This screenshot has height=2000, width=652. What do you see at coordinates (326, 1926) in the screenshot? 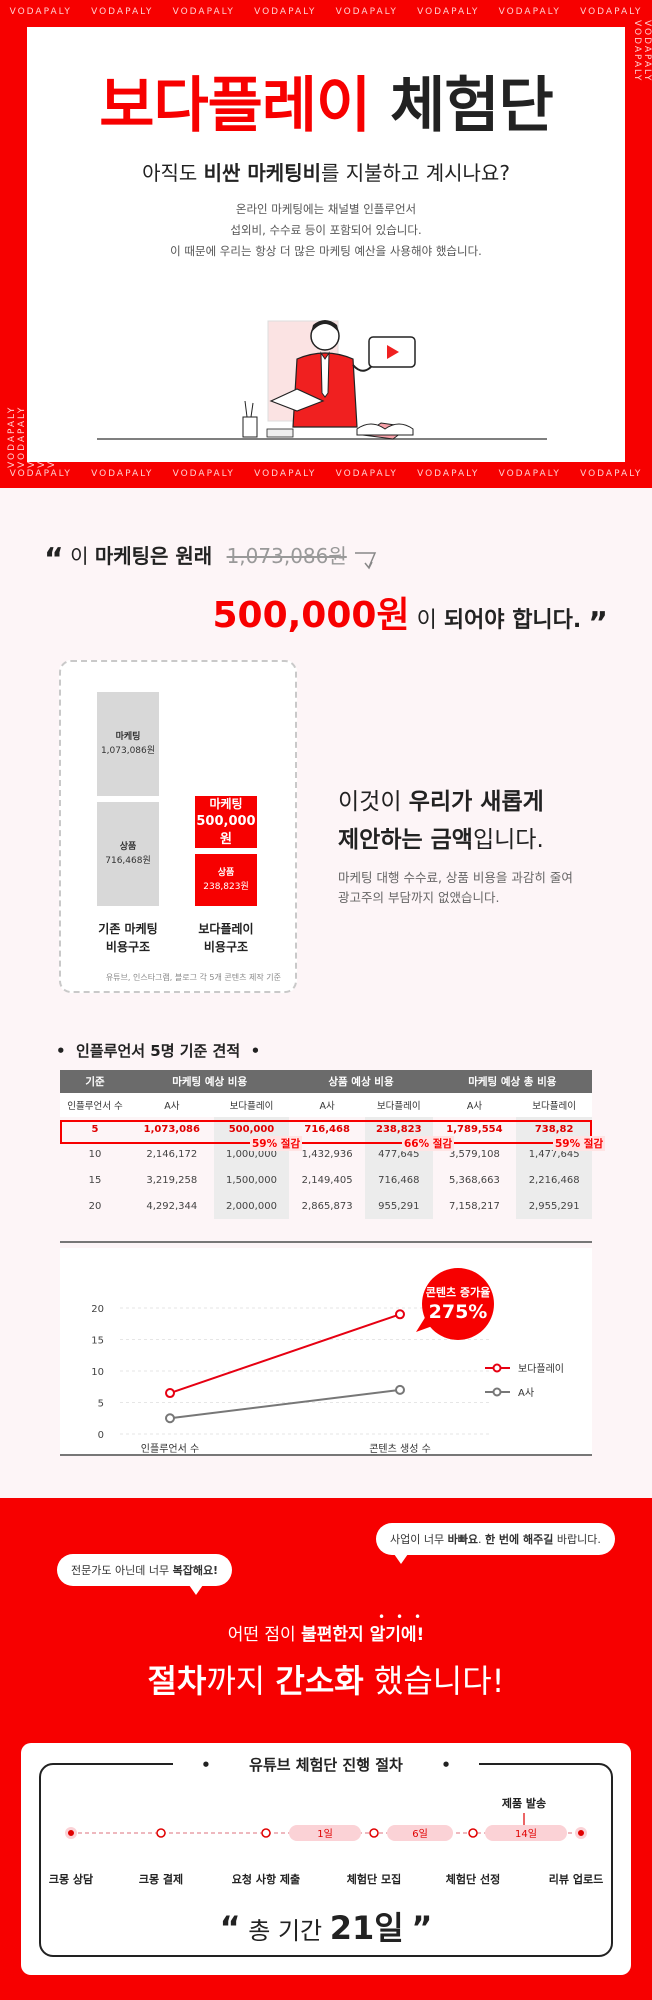
I see `total-duration: “ 총 기간 21일 ”` at bounding box center [326, 1926].